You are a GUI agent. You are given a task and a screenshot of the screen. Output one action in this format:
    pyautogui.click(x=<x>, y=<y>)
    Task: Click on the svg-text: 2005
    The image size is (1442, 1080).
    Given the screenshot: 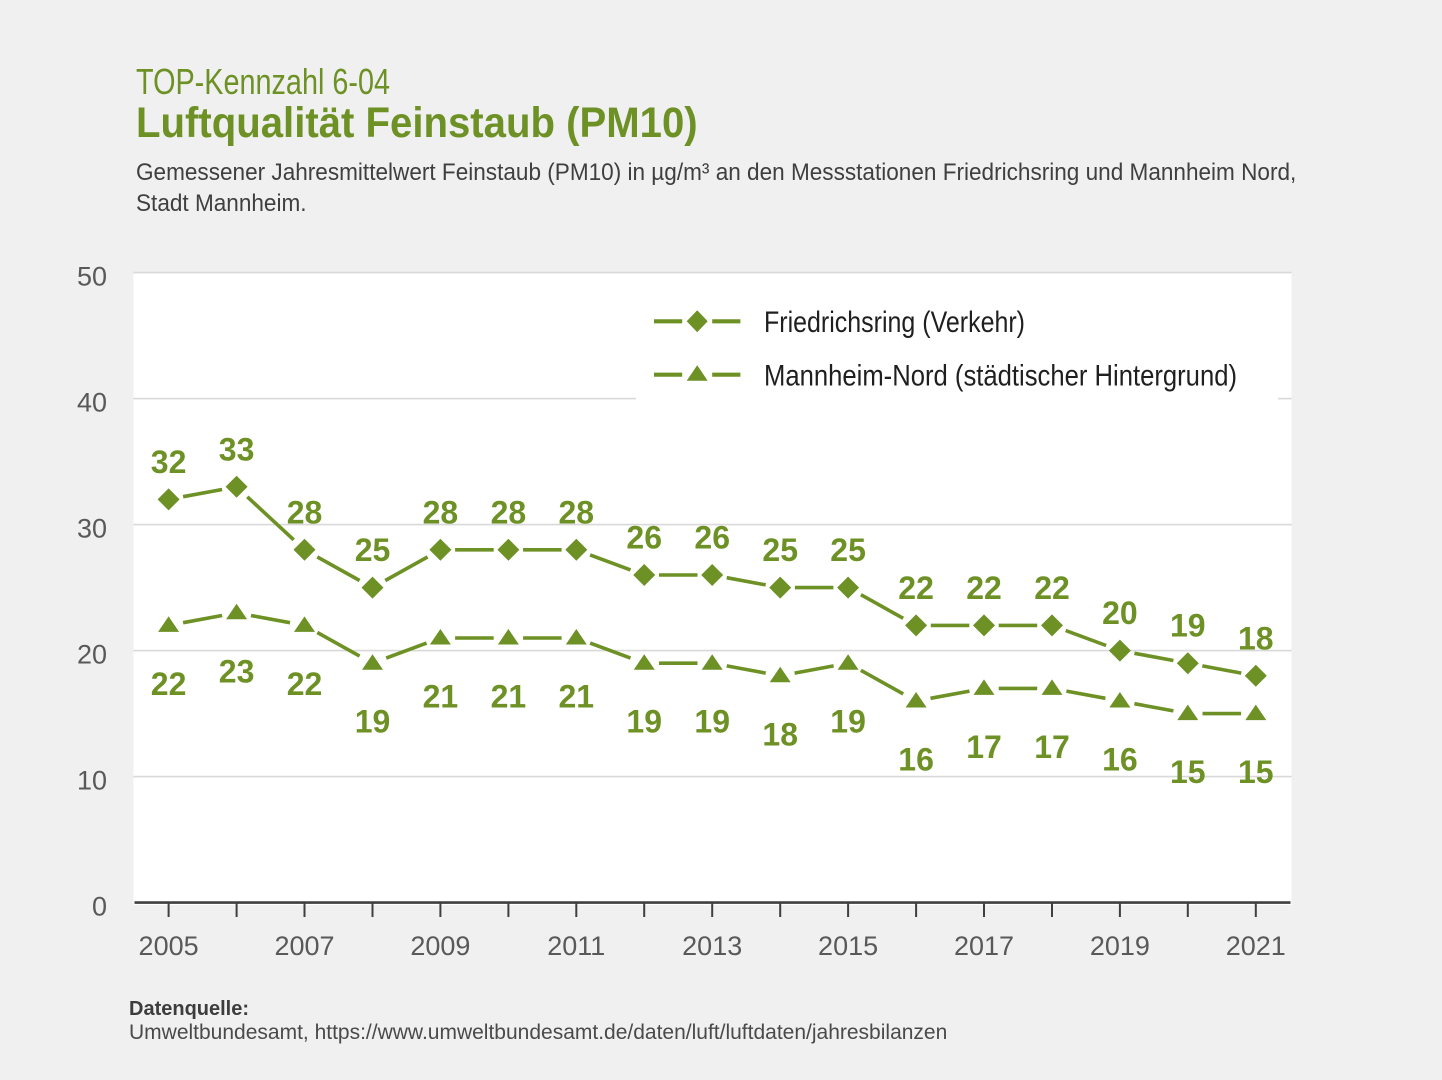 What is the action you would take?
    pyautogui.click(x=169, y=946)
    